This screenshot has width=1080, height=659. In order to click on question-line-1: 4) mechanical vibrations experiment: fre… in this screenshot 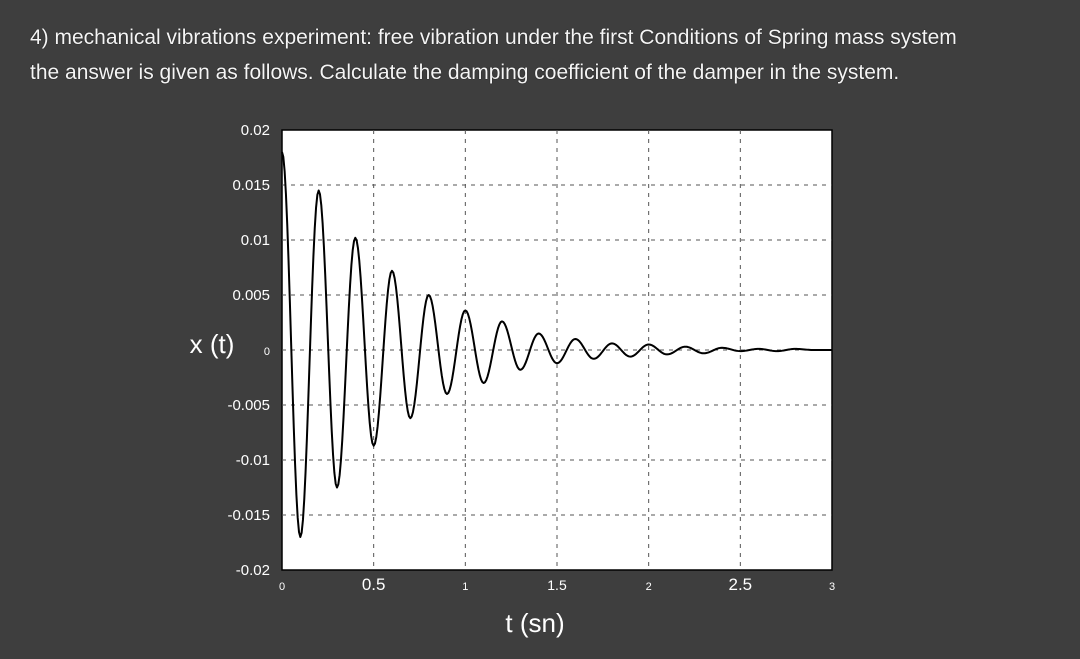, I will do `click(493, 37)`.